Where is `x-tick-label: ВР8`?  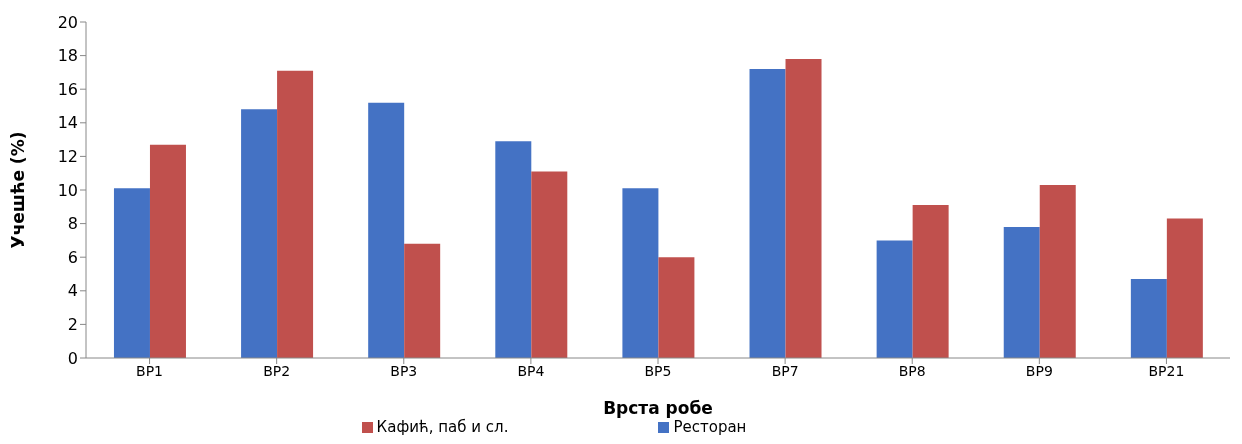
x-tick-label: ВР8 is located at coordinates (912, 370).